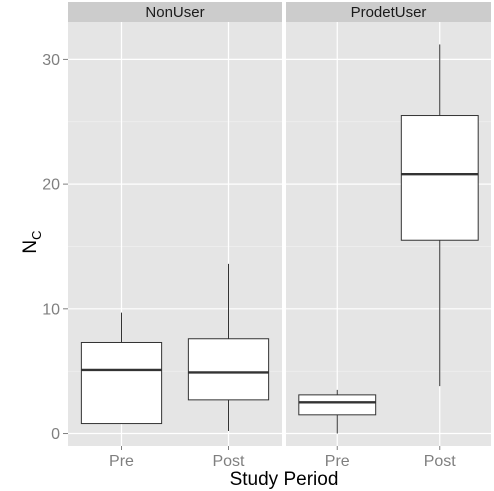 The height and width of the screenshot is (491, 494). I want to click on y-axis-title: NC, so click(32, 241).